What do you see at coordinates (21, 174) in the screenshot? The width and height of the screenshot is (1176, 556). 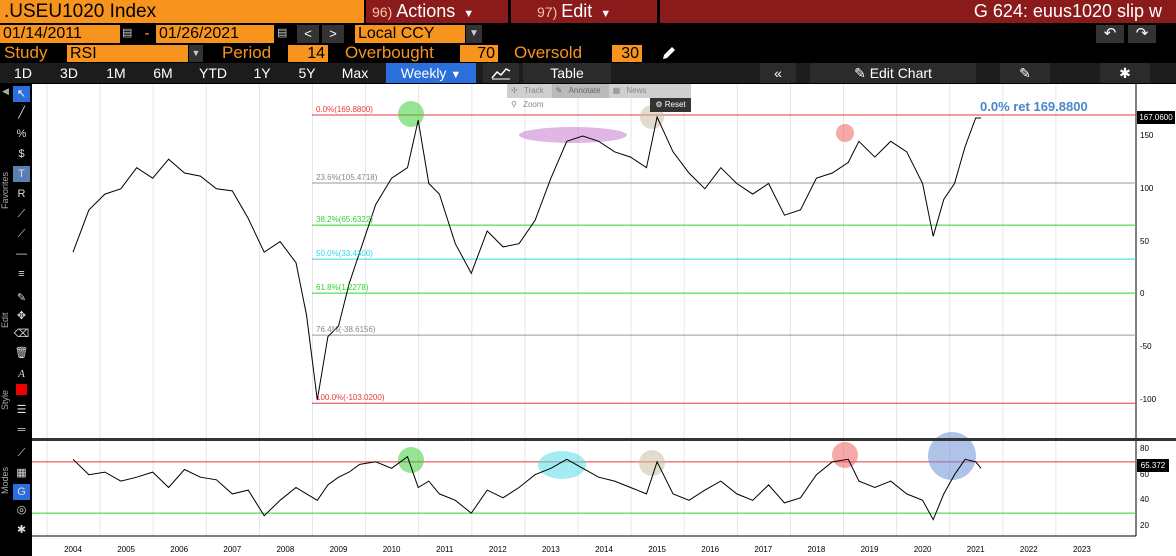 I see `text-icon: T` at bounding box center [21, 174].